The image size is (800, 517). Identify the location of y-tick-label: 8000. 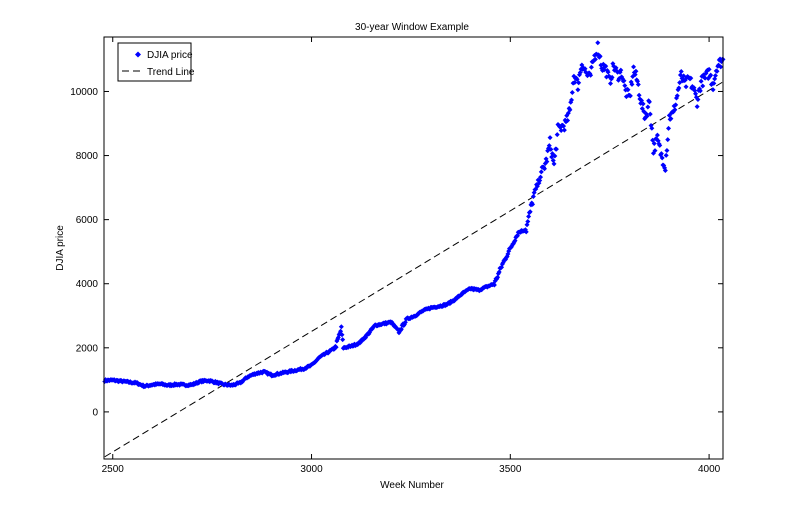
(87, 156).